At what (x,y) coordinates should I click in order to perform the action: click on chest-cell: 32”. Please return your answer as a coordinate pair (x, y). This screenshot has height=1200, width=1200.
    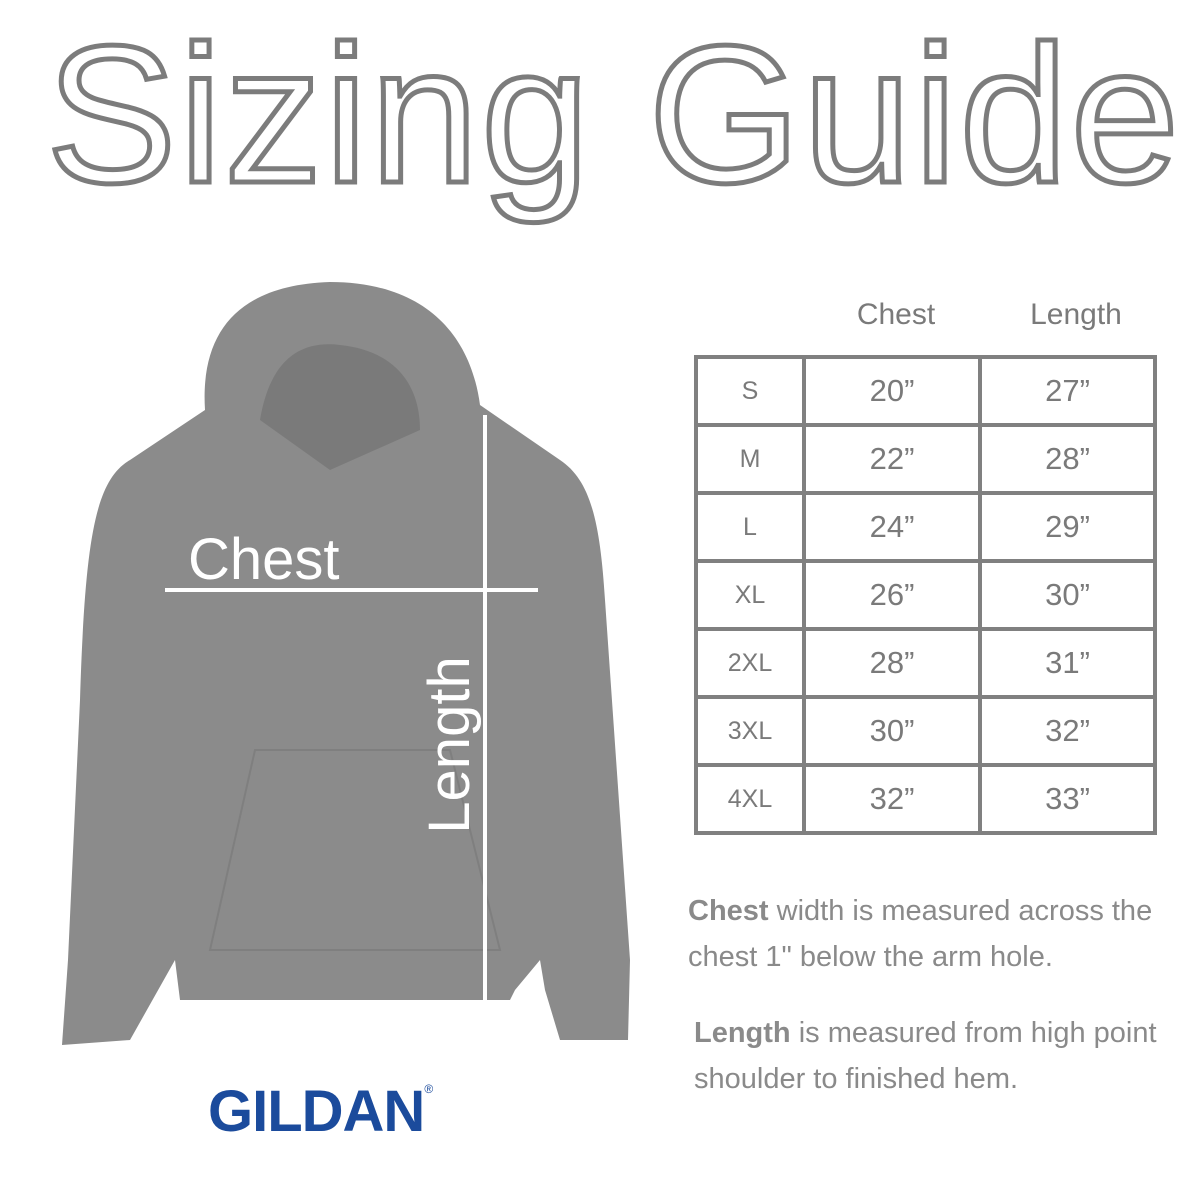
    Looking at the image, I should click on (892, 799).